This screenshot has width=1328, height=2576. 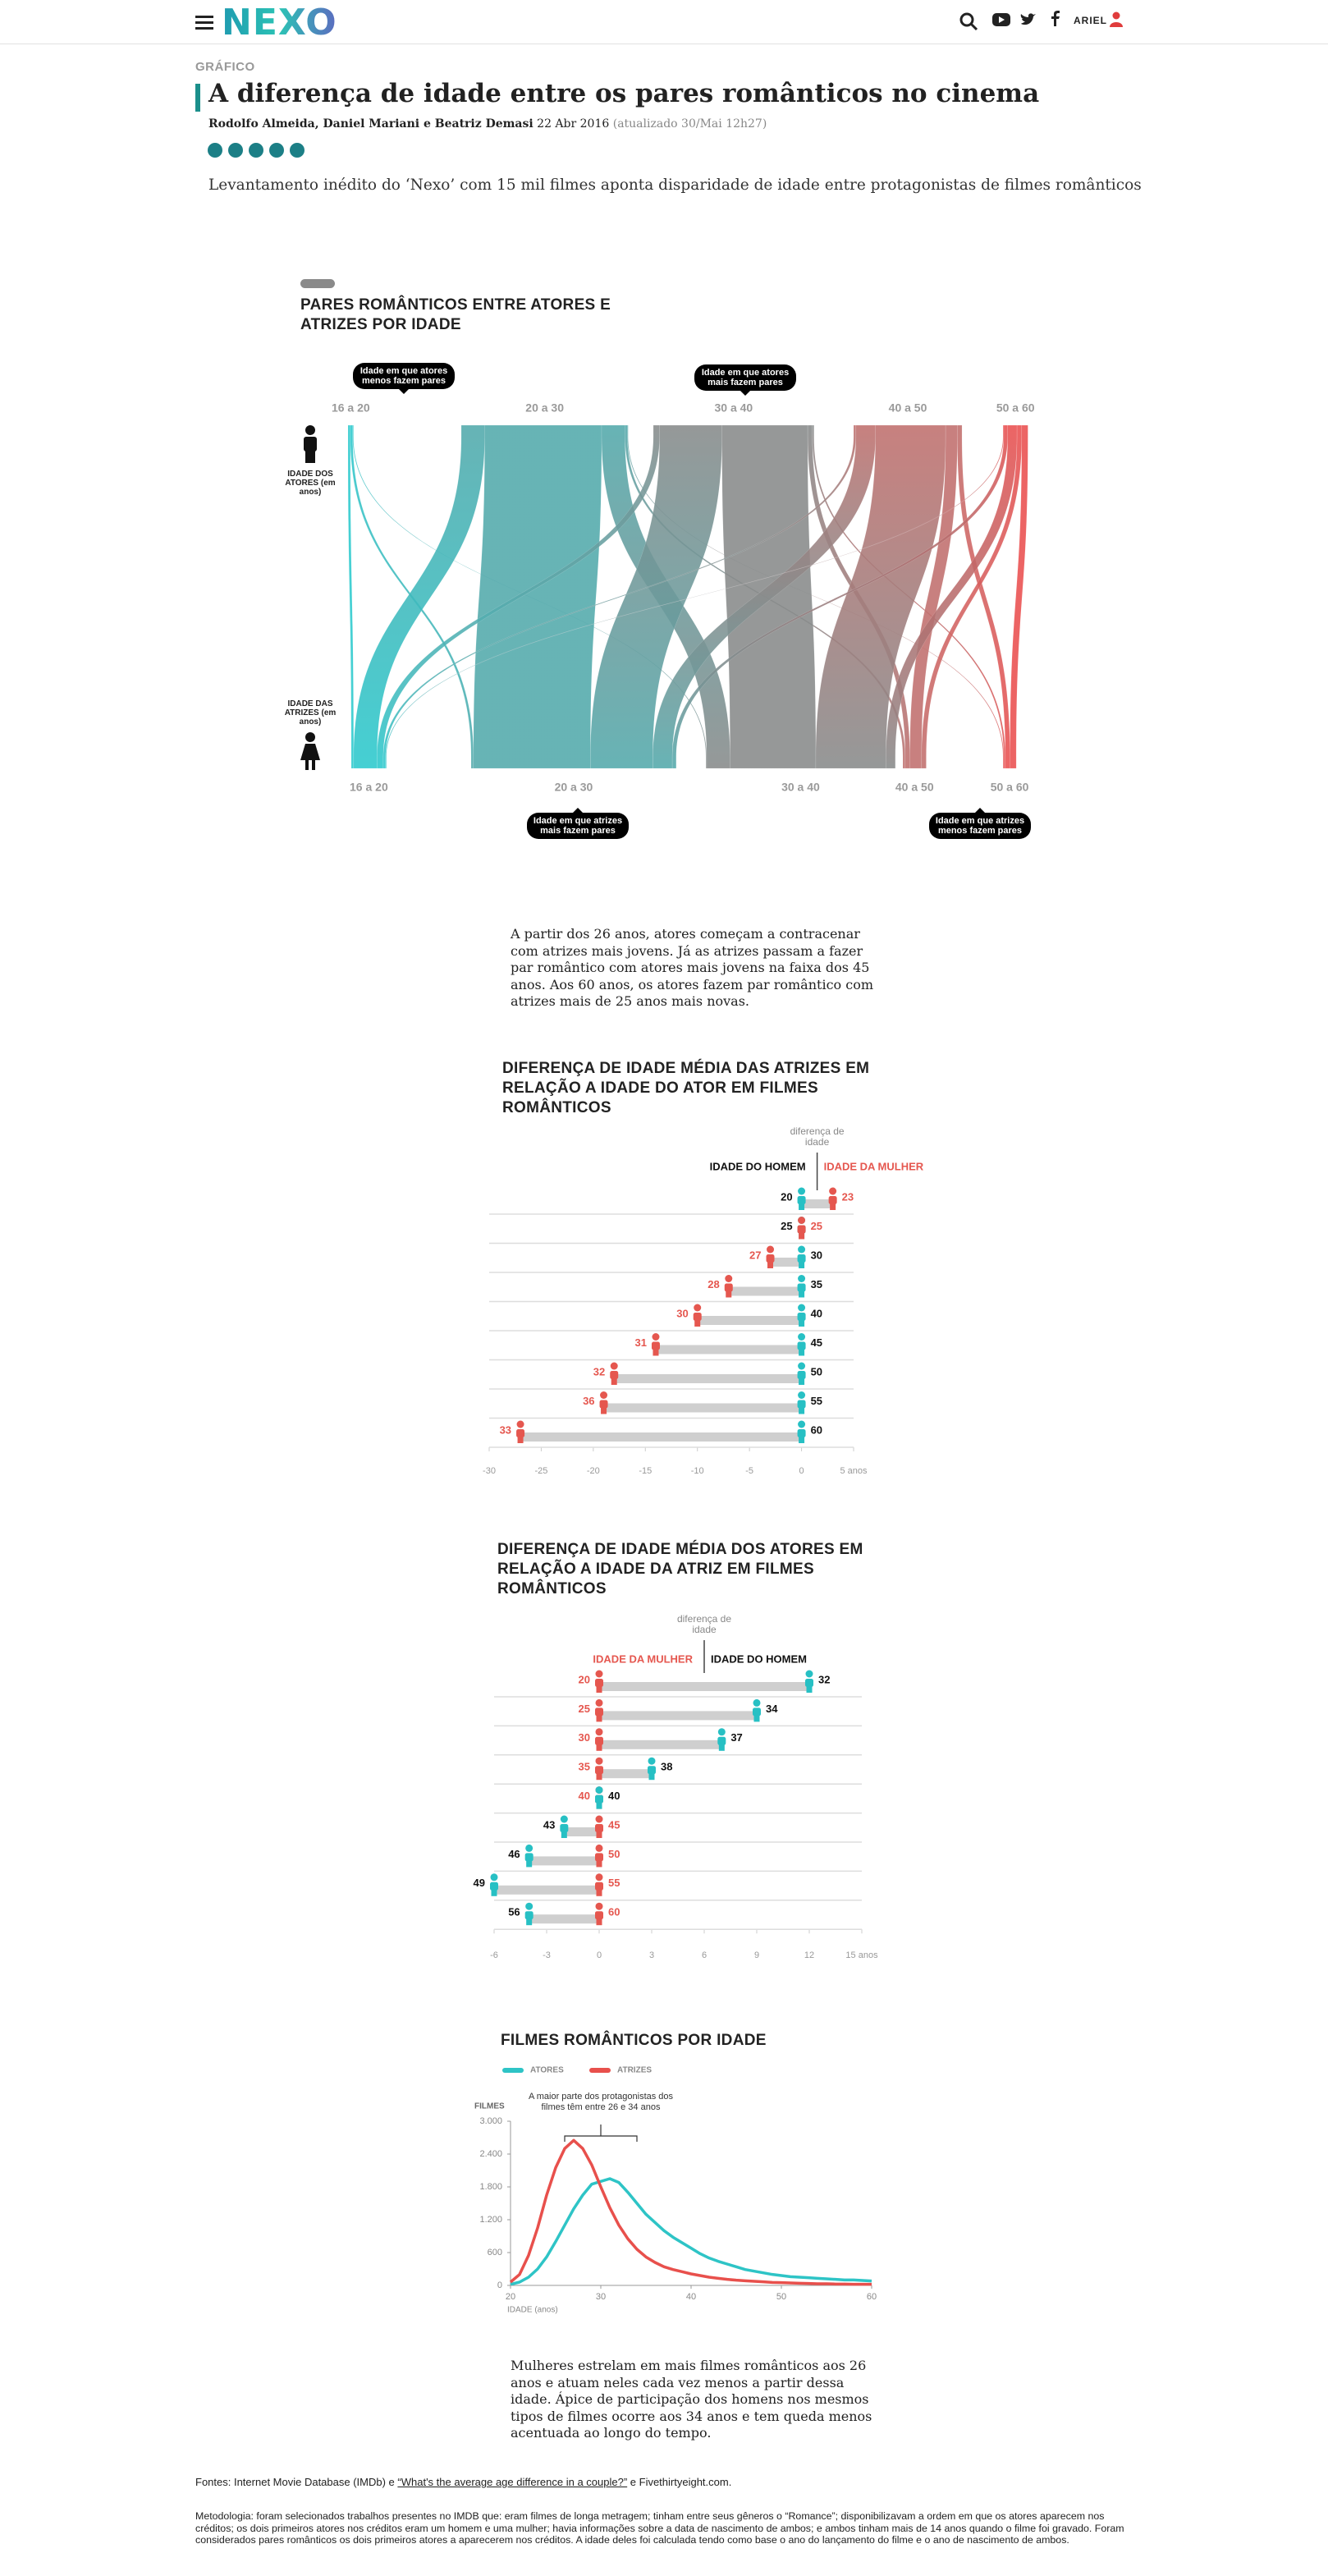 What do you see at coordinates (491, 2121) in the screenshot?
I see `y-tick-label: 3.000` at bounding box center [491, 2121].